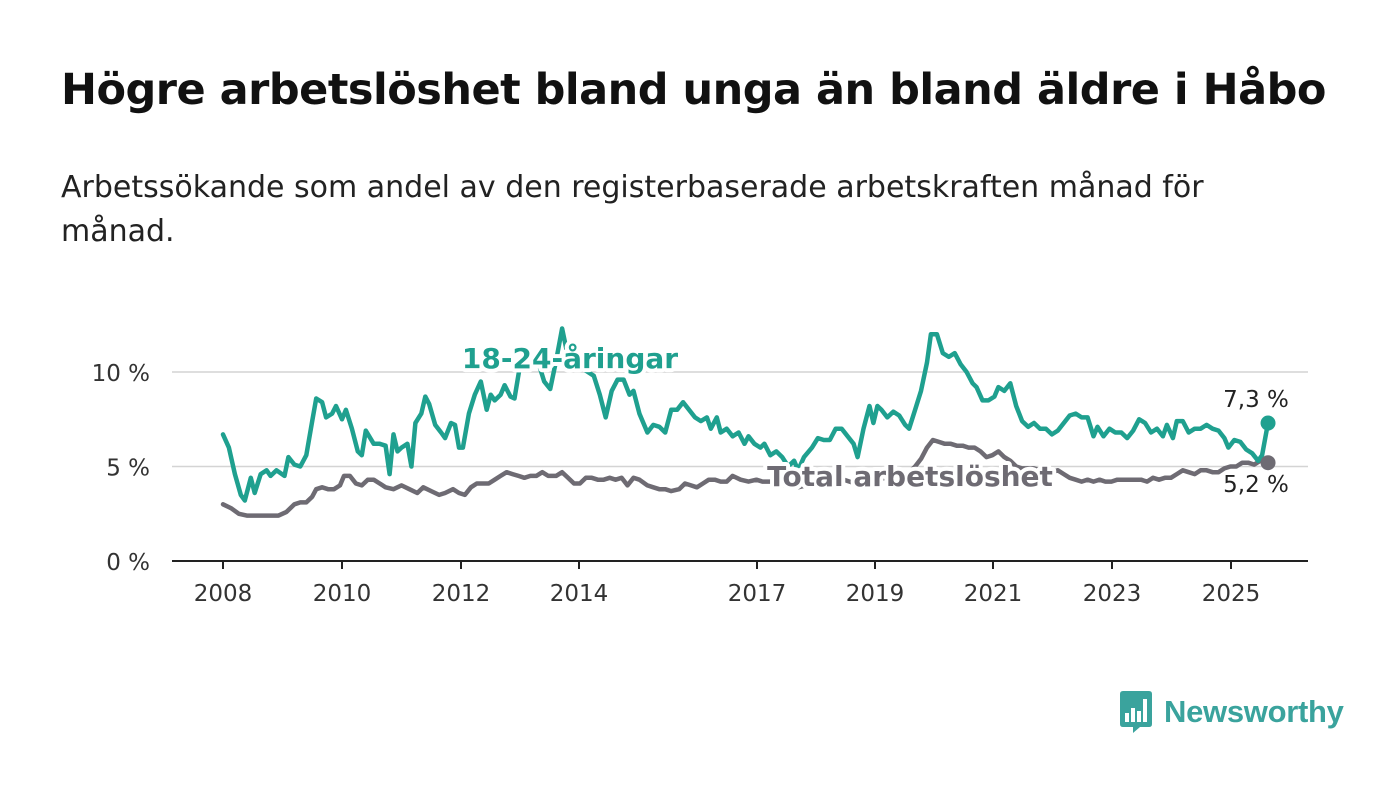 The height and width of the screenshot is (794, 1400). What do you see at coordinates (875, 594) in the screenshot?
I see `x-tick-label: 2019` at bounding box center [875, 594].